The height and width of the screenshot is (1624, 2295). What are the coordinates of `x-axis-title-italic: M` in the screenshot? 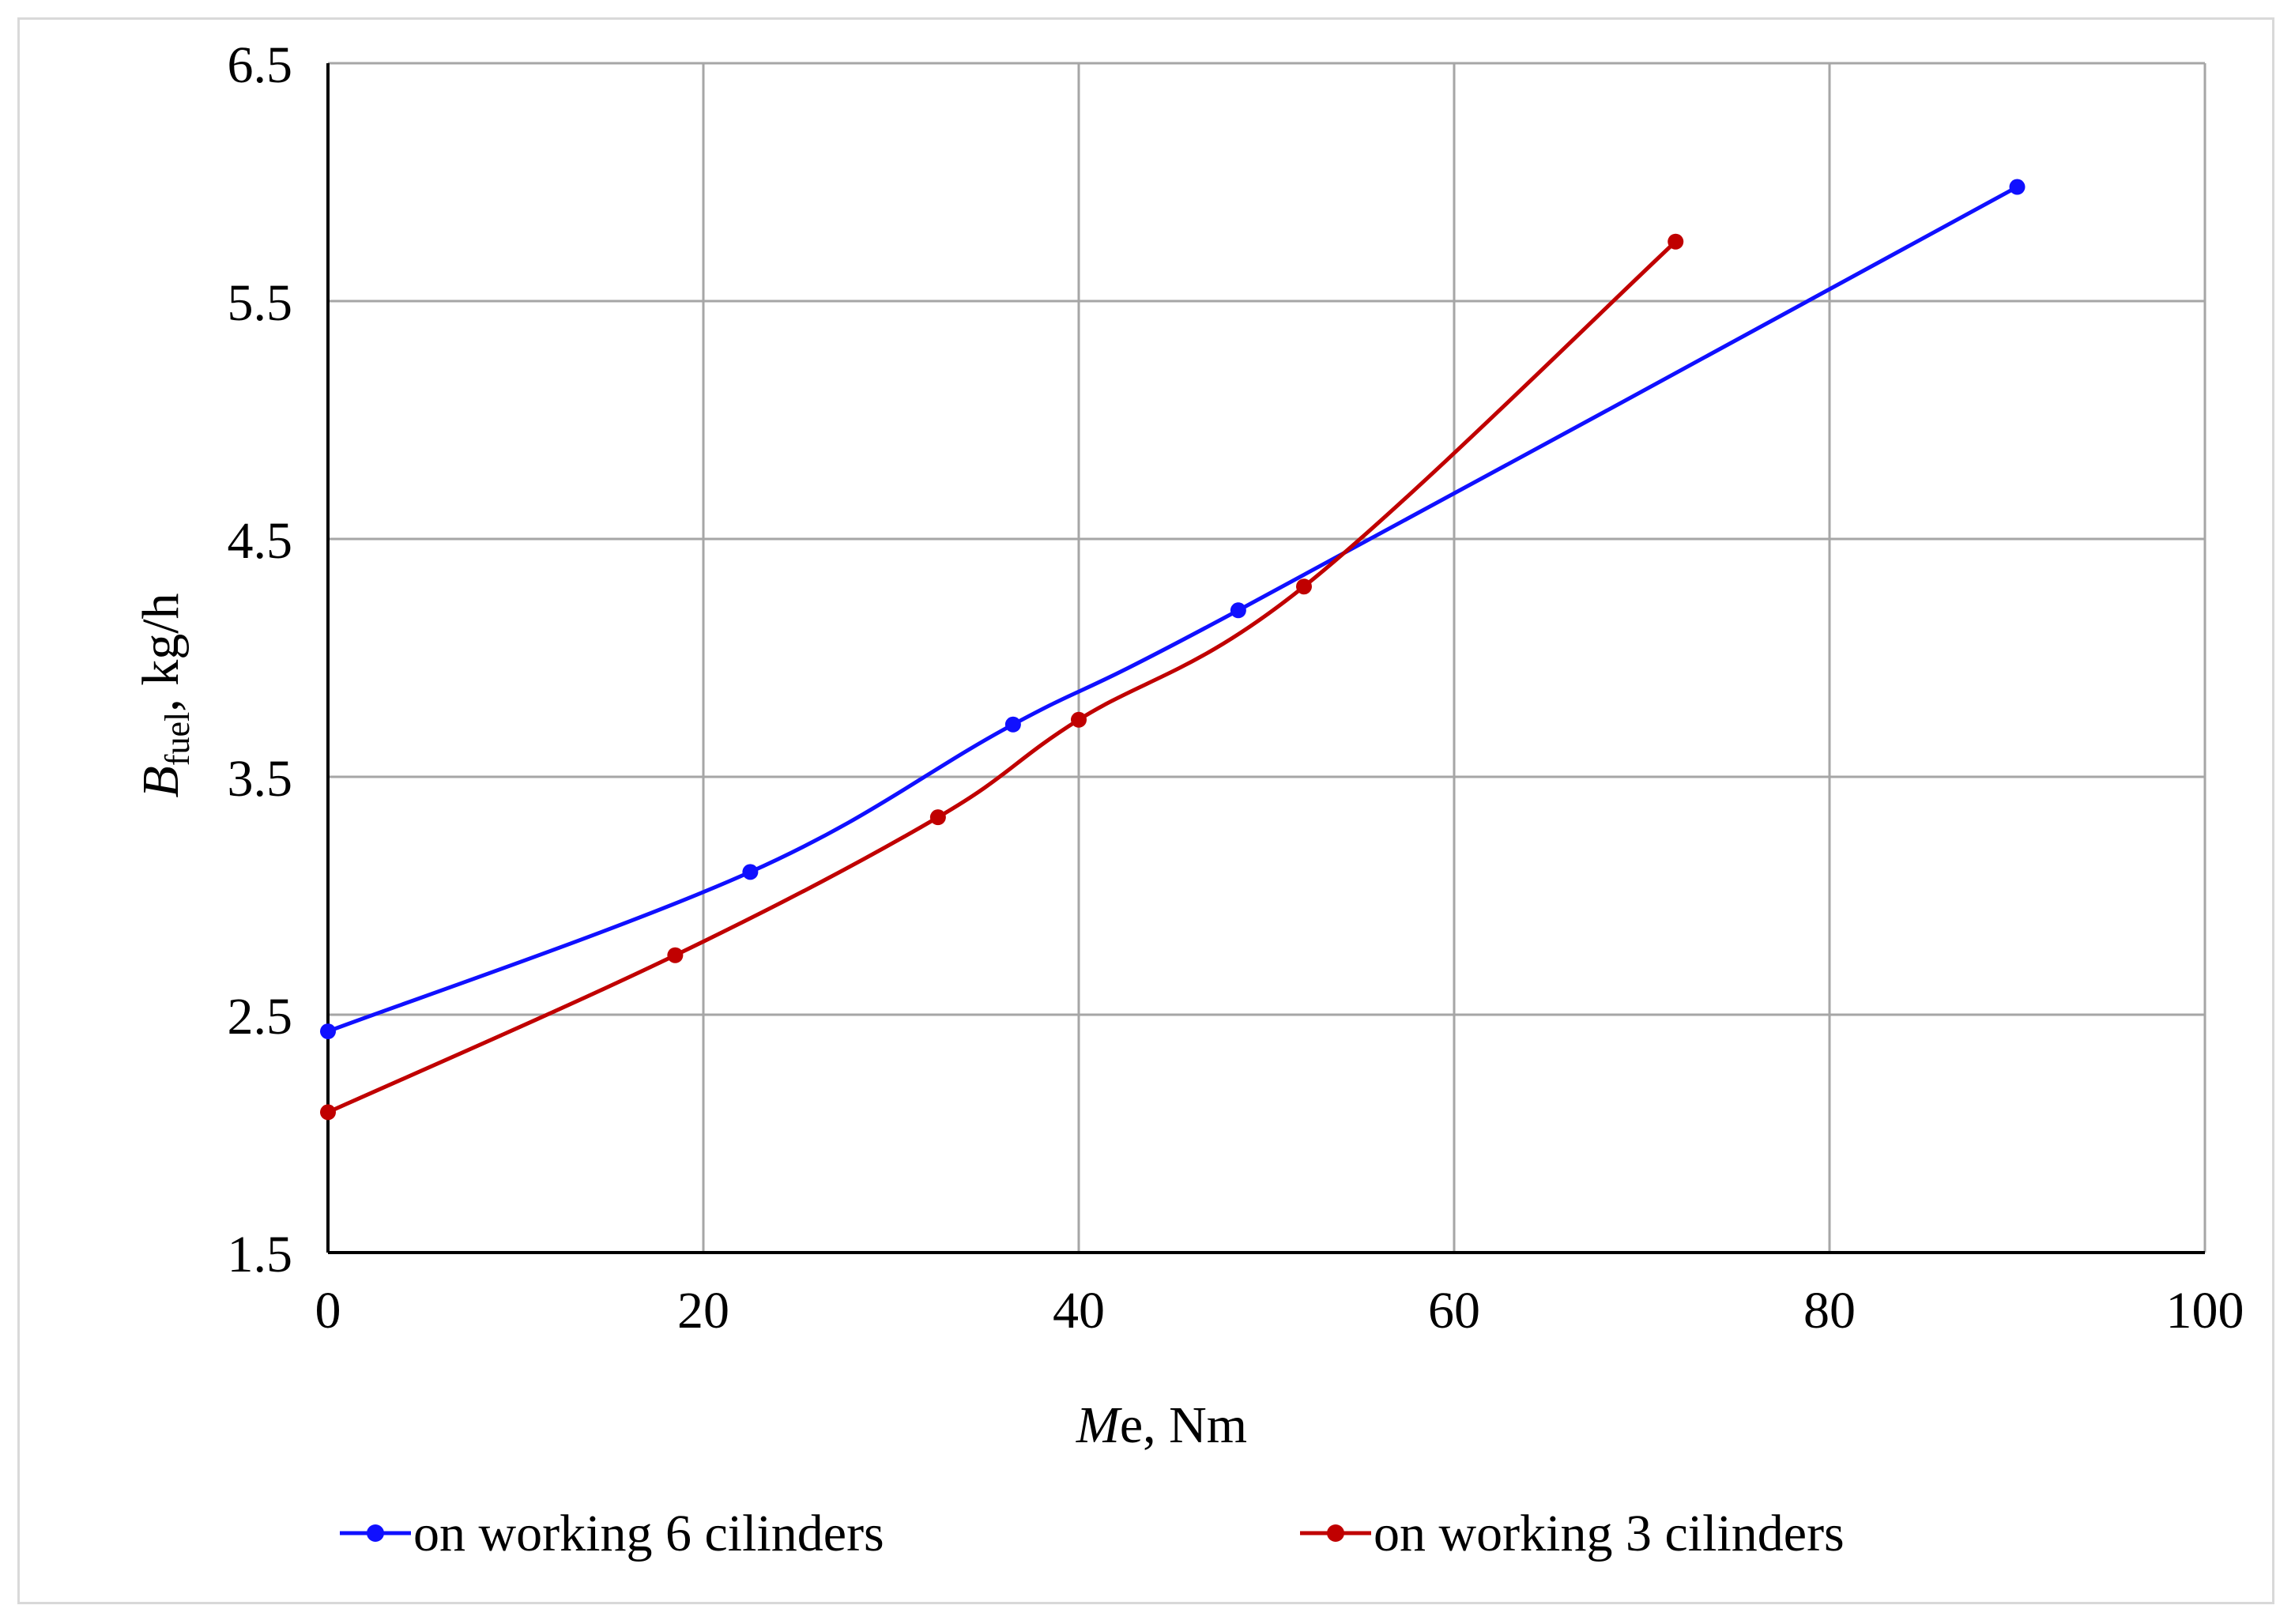 It's located at (1099, 1425).